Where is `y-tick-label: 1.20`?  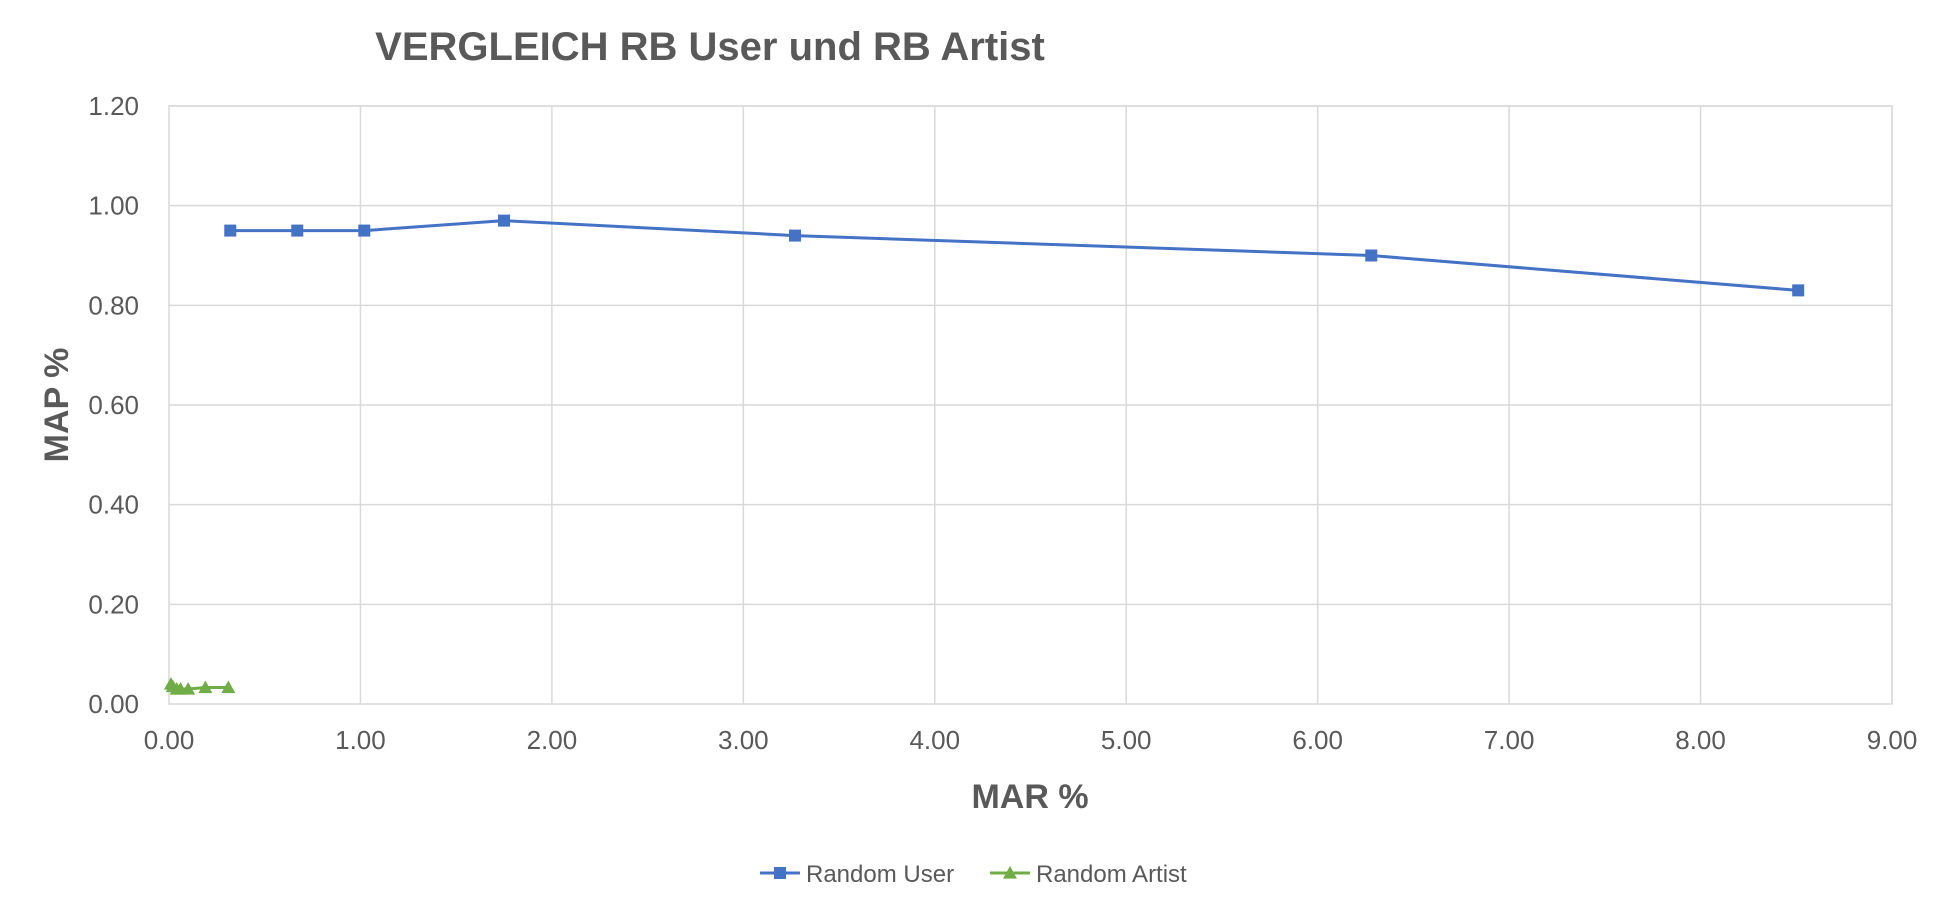
y-tick-label: 1.20 is located at coordinates (113, 106).